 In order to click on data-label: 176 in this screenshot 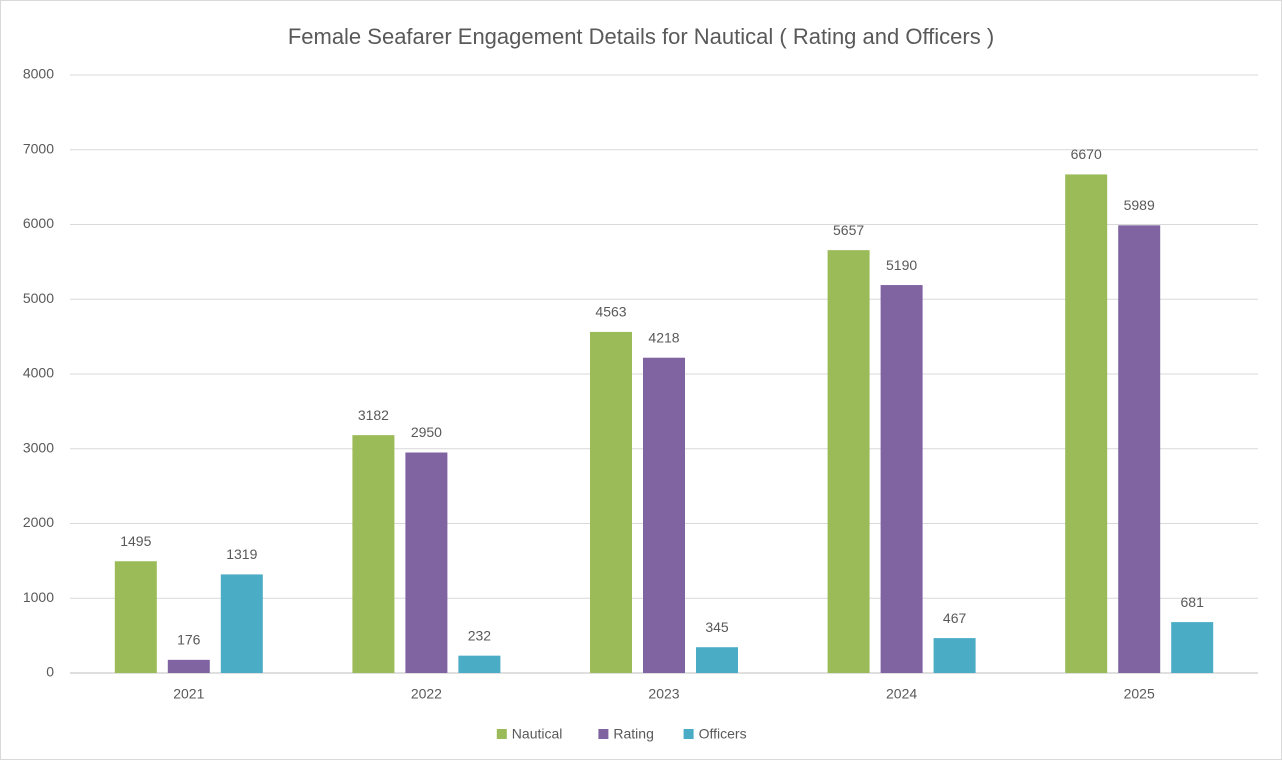, I will do `click(189, 640)`.